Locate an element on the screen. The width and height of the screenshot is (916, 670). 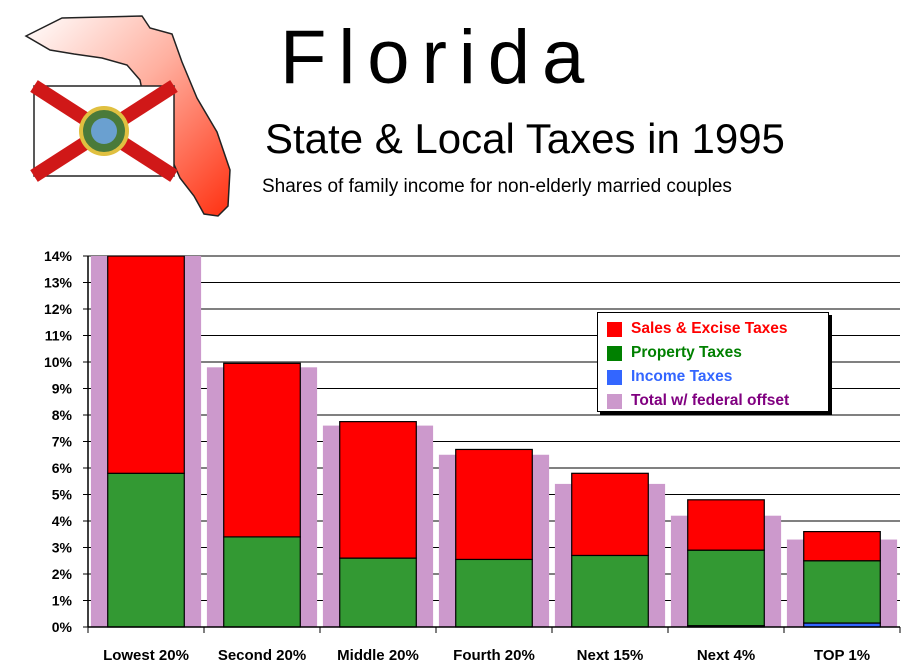
y-tick-label: 4% is located at coordinates (62, 521).